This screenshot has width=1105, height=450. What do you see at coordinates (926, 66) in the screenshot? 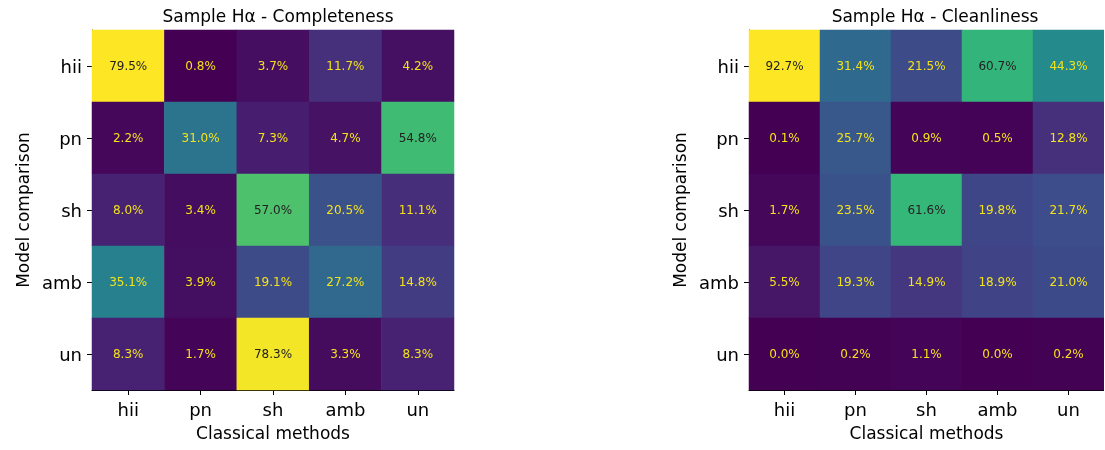
I see `data-label: 21.5%` at bounding box center [926, 66].